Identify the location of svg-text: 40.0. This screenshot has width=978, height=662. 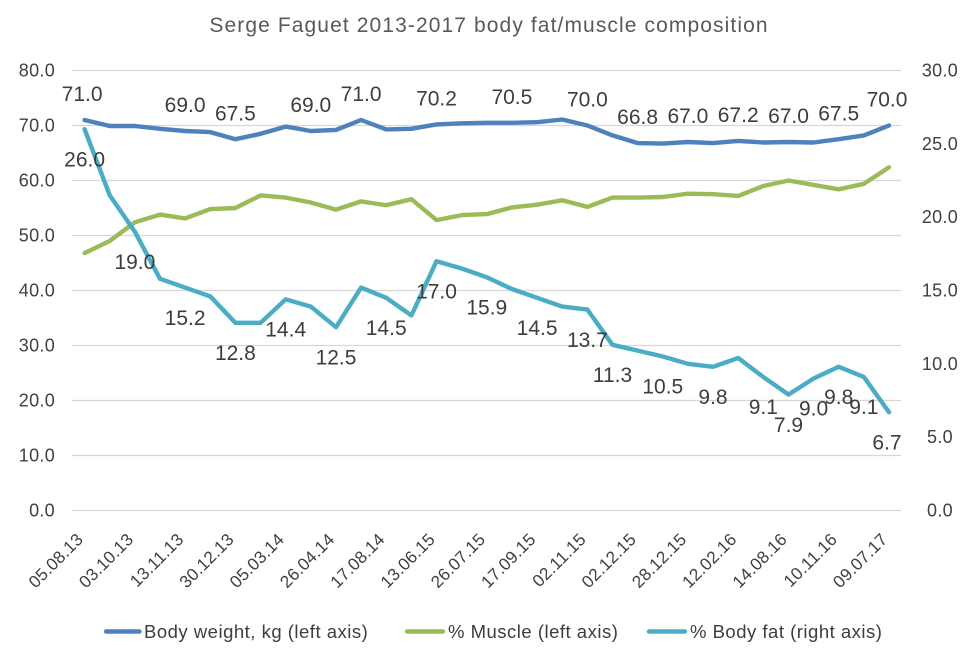
(37, 291).